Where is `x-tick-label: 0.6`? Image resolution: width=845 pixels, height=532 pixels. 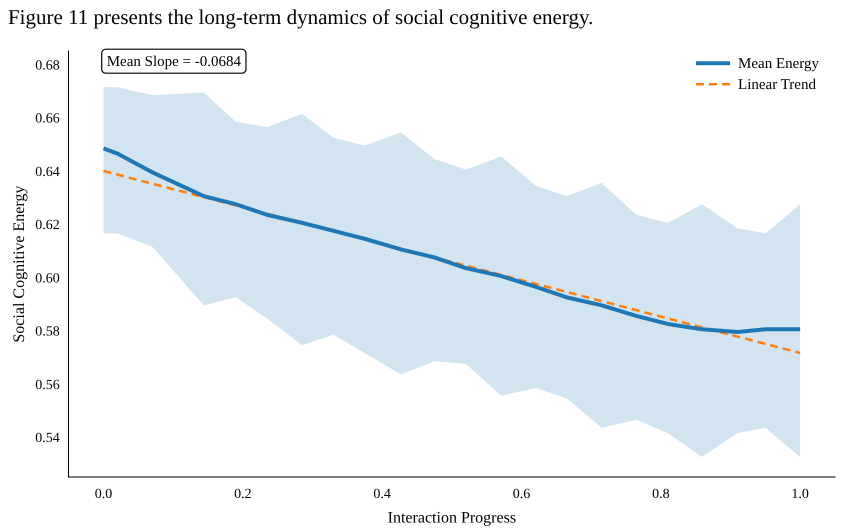 x-tick-label: 0.6 is located at coordinates (521, 494).